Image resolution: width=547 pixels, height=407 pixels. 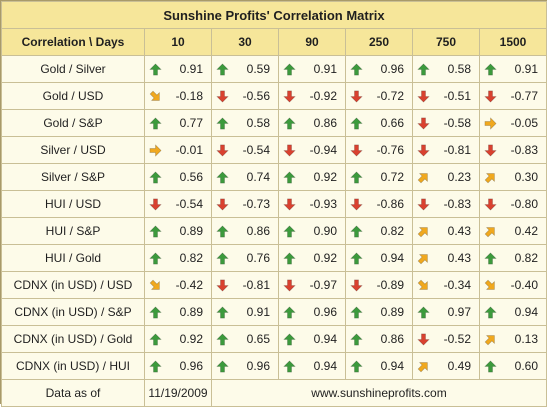 What do you see at coordinates (524, 285) in the screenshot?
I see `correlation-value: -0.40` at bounding box center [524, 285].